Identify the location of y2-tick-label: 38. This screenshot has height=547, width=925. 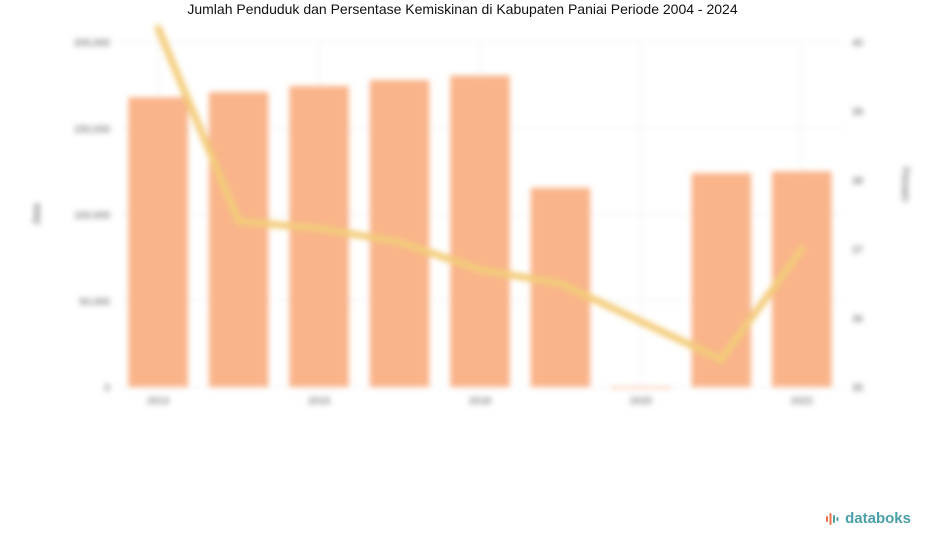
(858, 181).